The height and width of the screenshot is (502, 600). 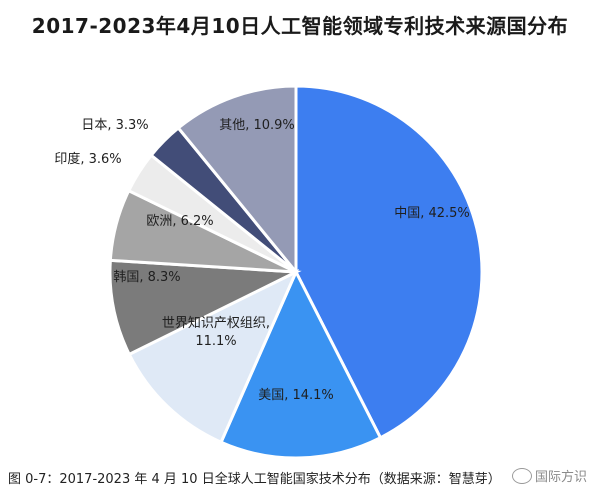 I want to click on slice-label-6: 日本, 3.3%, so click(x=114, y=125).